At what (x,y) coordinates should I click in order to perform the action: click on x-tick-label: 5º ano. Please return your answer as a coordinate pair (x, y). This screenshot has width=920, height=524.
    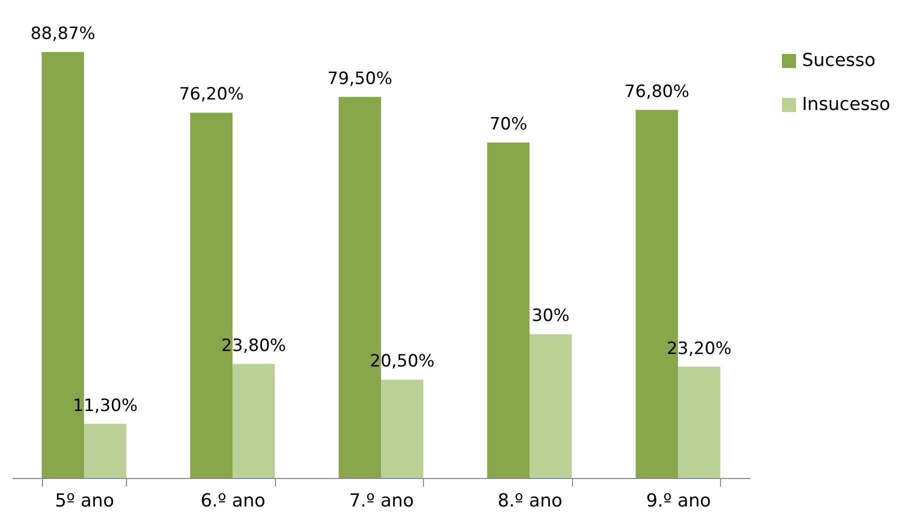
    Looking at the image, I should click on (84, 501).